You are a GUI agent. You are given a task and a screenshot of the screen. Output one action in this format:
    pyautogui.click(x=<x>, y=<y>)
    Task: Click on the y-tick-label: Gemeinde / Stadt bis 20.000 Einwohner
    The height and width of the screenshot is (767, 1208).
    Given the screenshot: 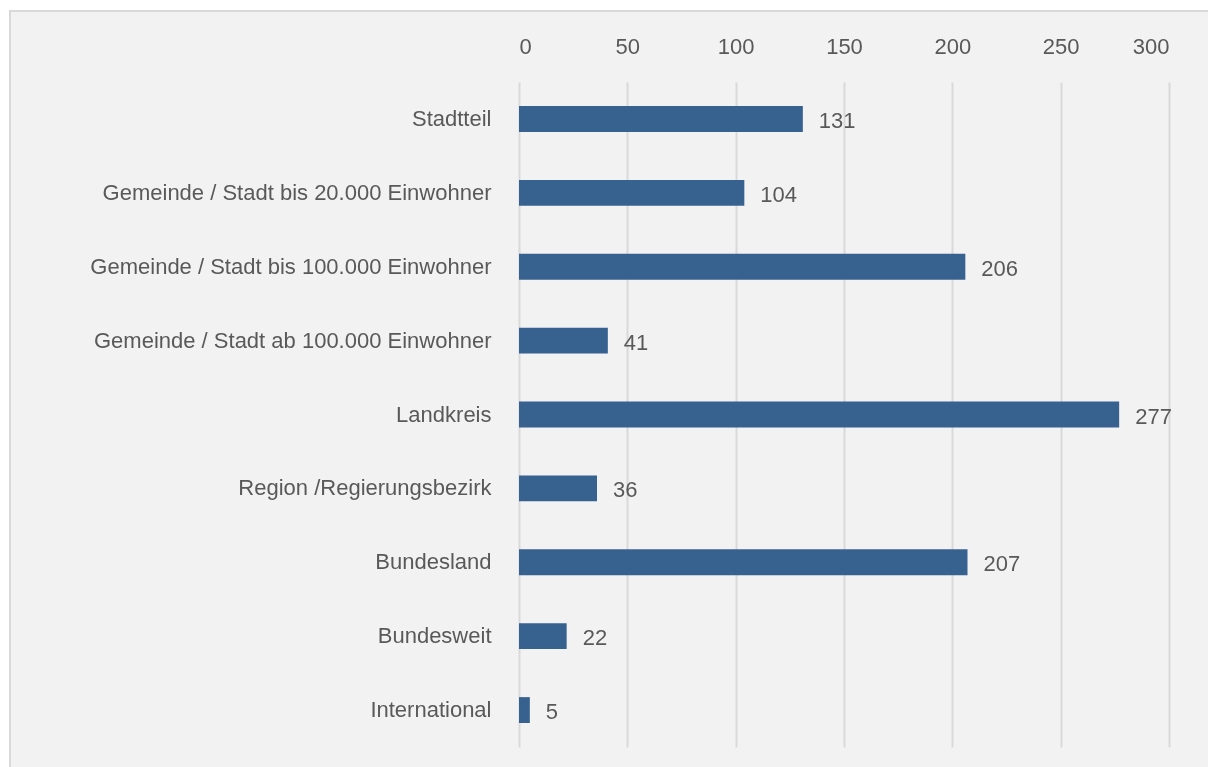 What is the action you would take?
    pyautogui.click(x=297, y=192)
    